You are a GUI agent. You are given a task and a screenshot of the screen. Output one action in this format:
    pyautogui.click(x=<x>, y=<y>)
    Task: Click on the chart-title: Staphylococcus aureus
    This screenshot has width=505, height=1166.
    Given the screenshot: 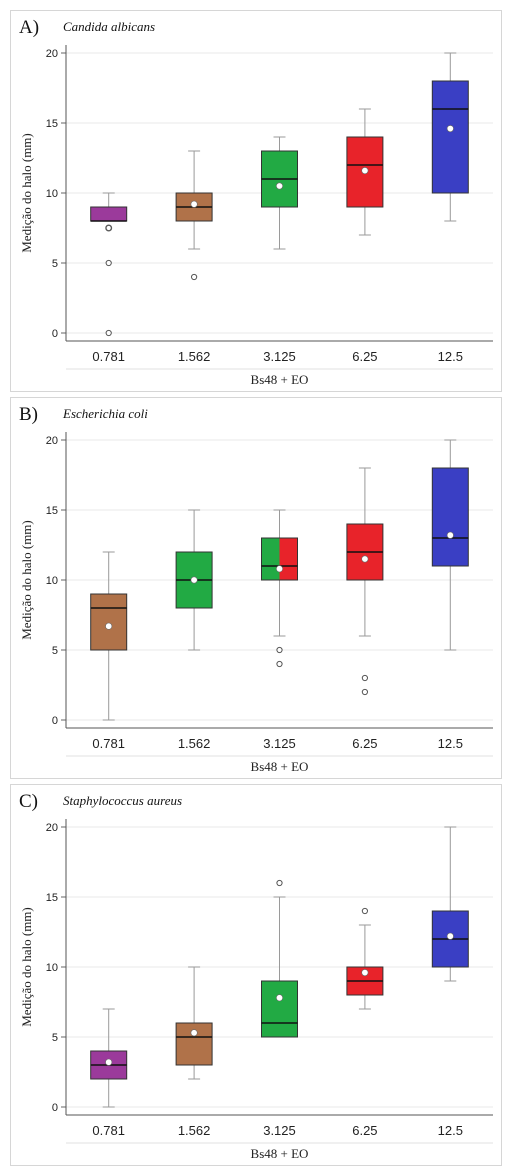 What is the action you would take?
    pyautogui.click(x=123, y=800)
    